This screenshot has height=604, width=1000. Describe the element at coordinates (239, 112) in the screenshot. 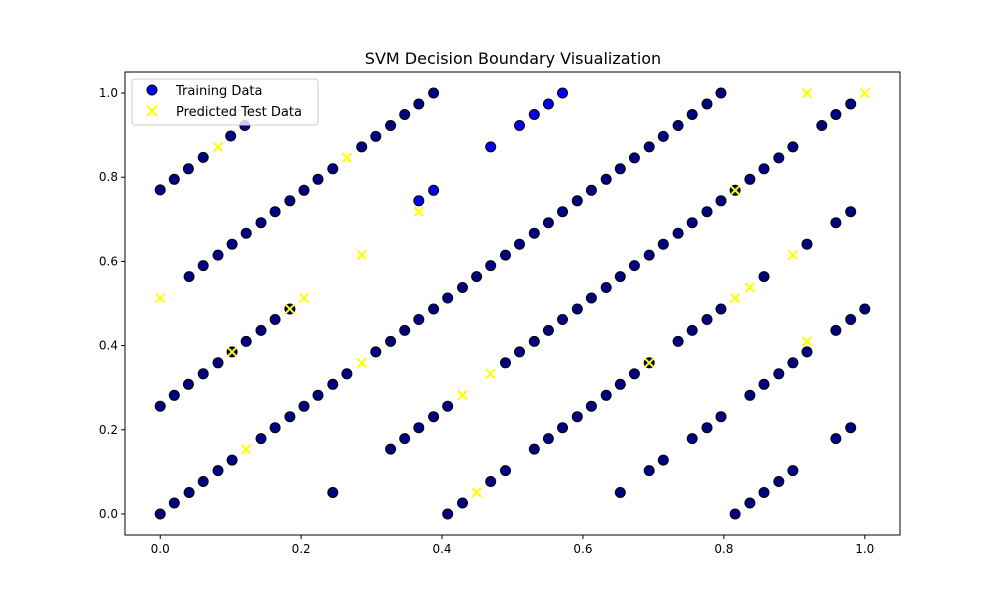

I see `legend-label-test: Predicted Test Data` at that location.